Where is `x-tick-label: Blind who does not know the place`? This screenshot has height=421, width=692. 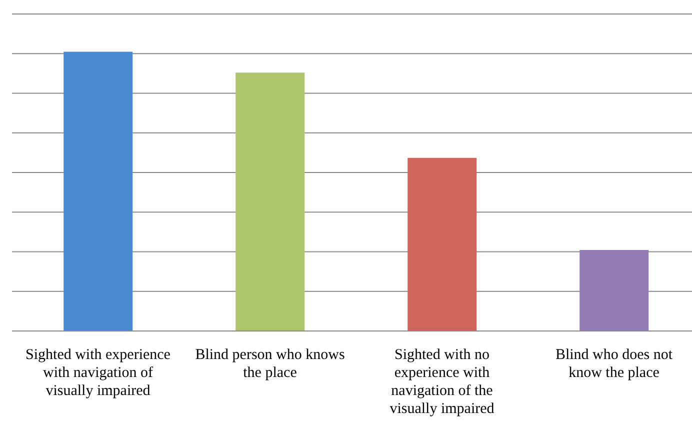
x-tick-label: Blind who does not know the place is located at coordinates (614, 364).